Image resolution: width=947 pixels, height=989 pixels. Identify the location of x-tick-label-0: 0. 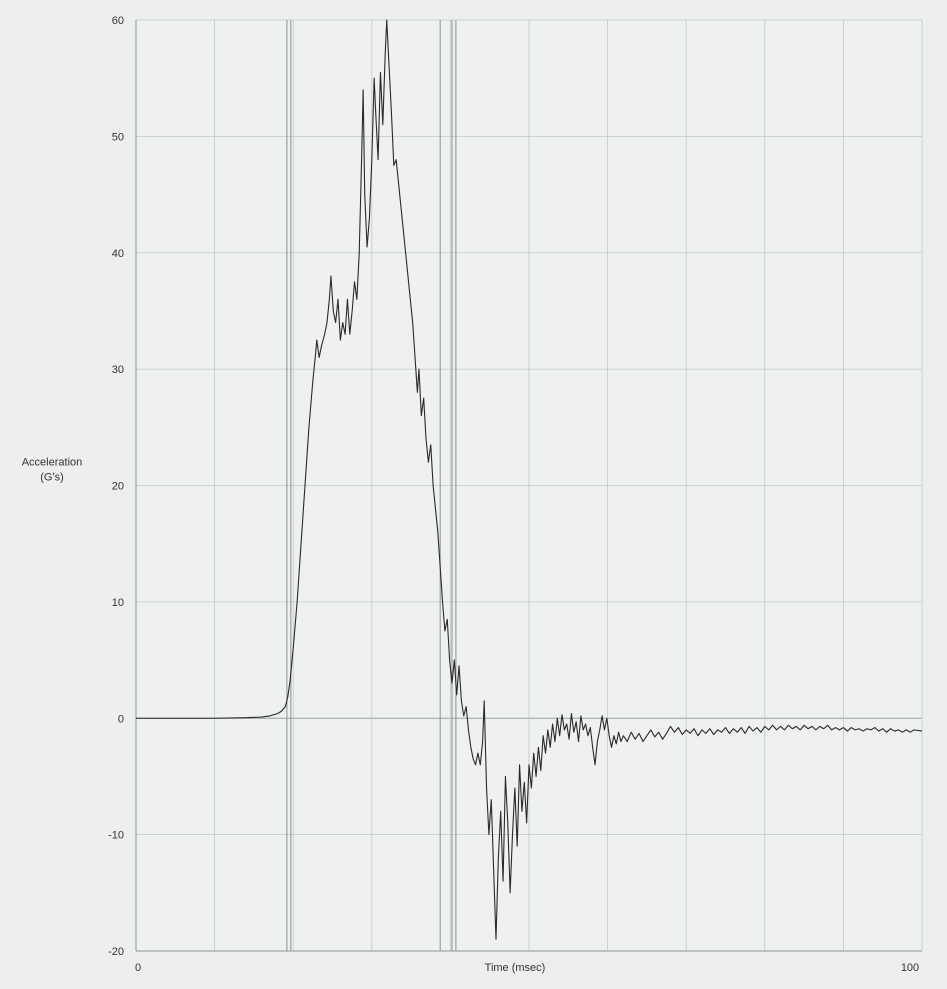
(138, 968).